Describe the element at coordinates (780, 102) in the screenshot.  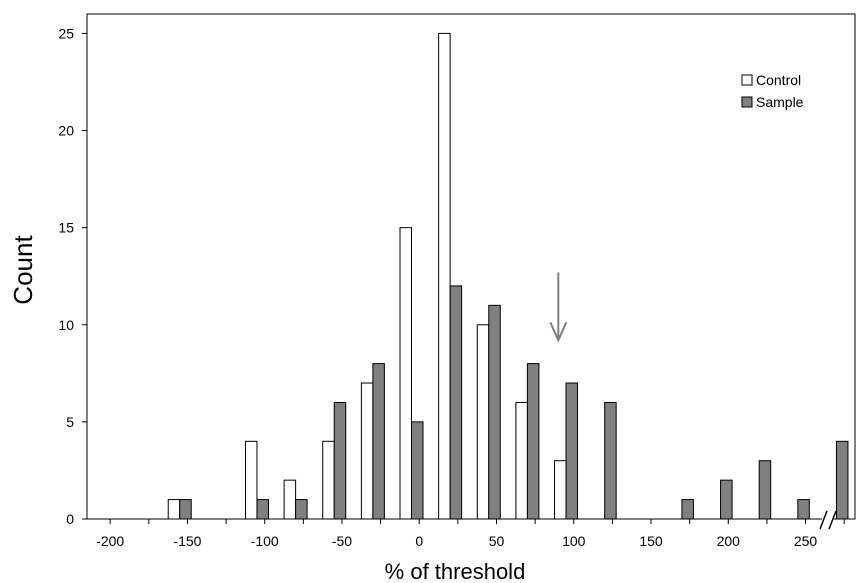
I see `legend-label-sample: Sample` at that location.